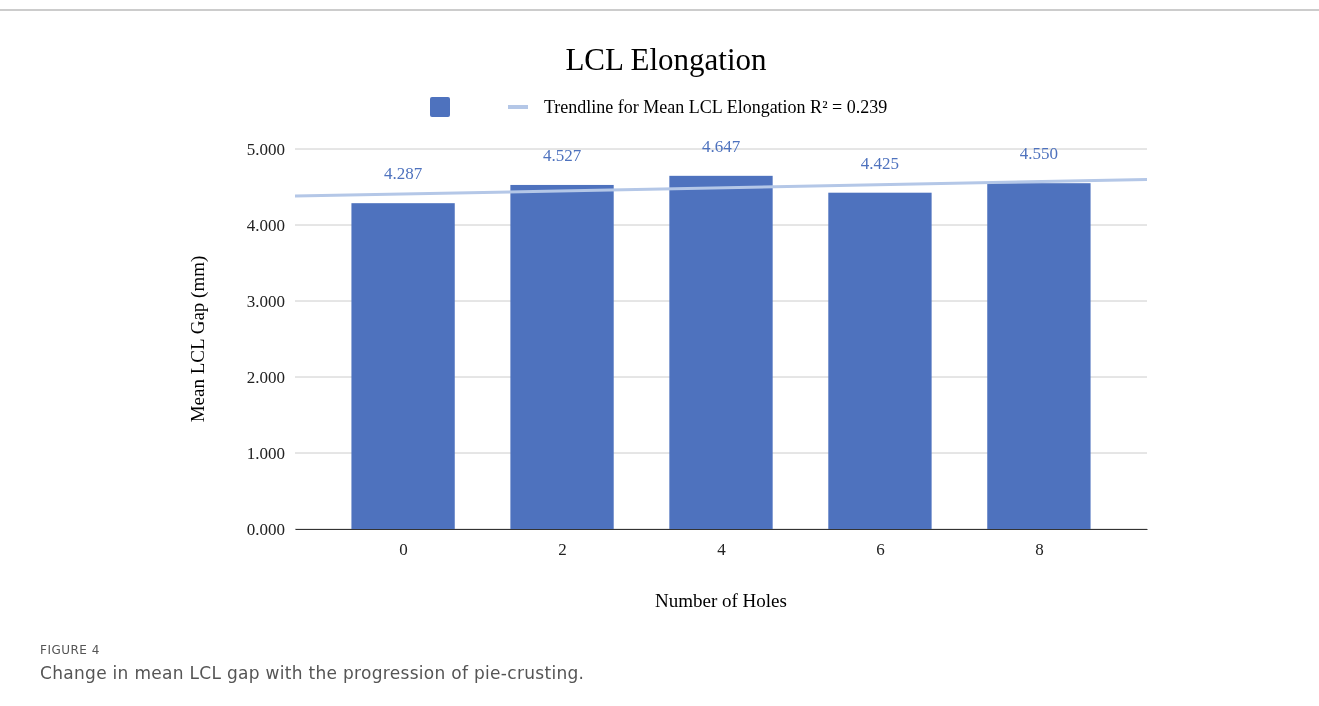  I want to click on x-tick-label: 2, so click(562, 550).